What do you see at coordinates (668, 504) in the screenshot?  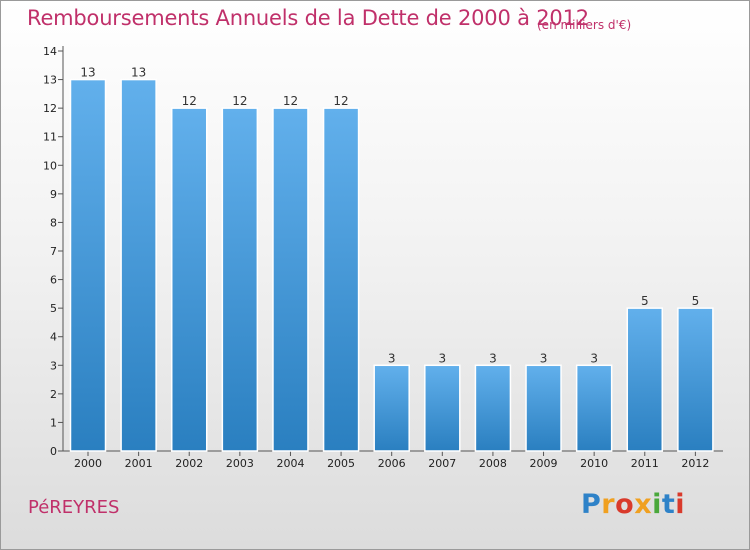 I see `logo-letter: t` at bounding box center [668, 504].